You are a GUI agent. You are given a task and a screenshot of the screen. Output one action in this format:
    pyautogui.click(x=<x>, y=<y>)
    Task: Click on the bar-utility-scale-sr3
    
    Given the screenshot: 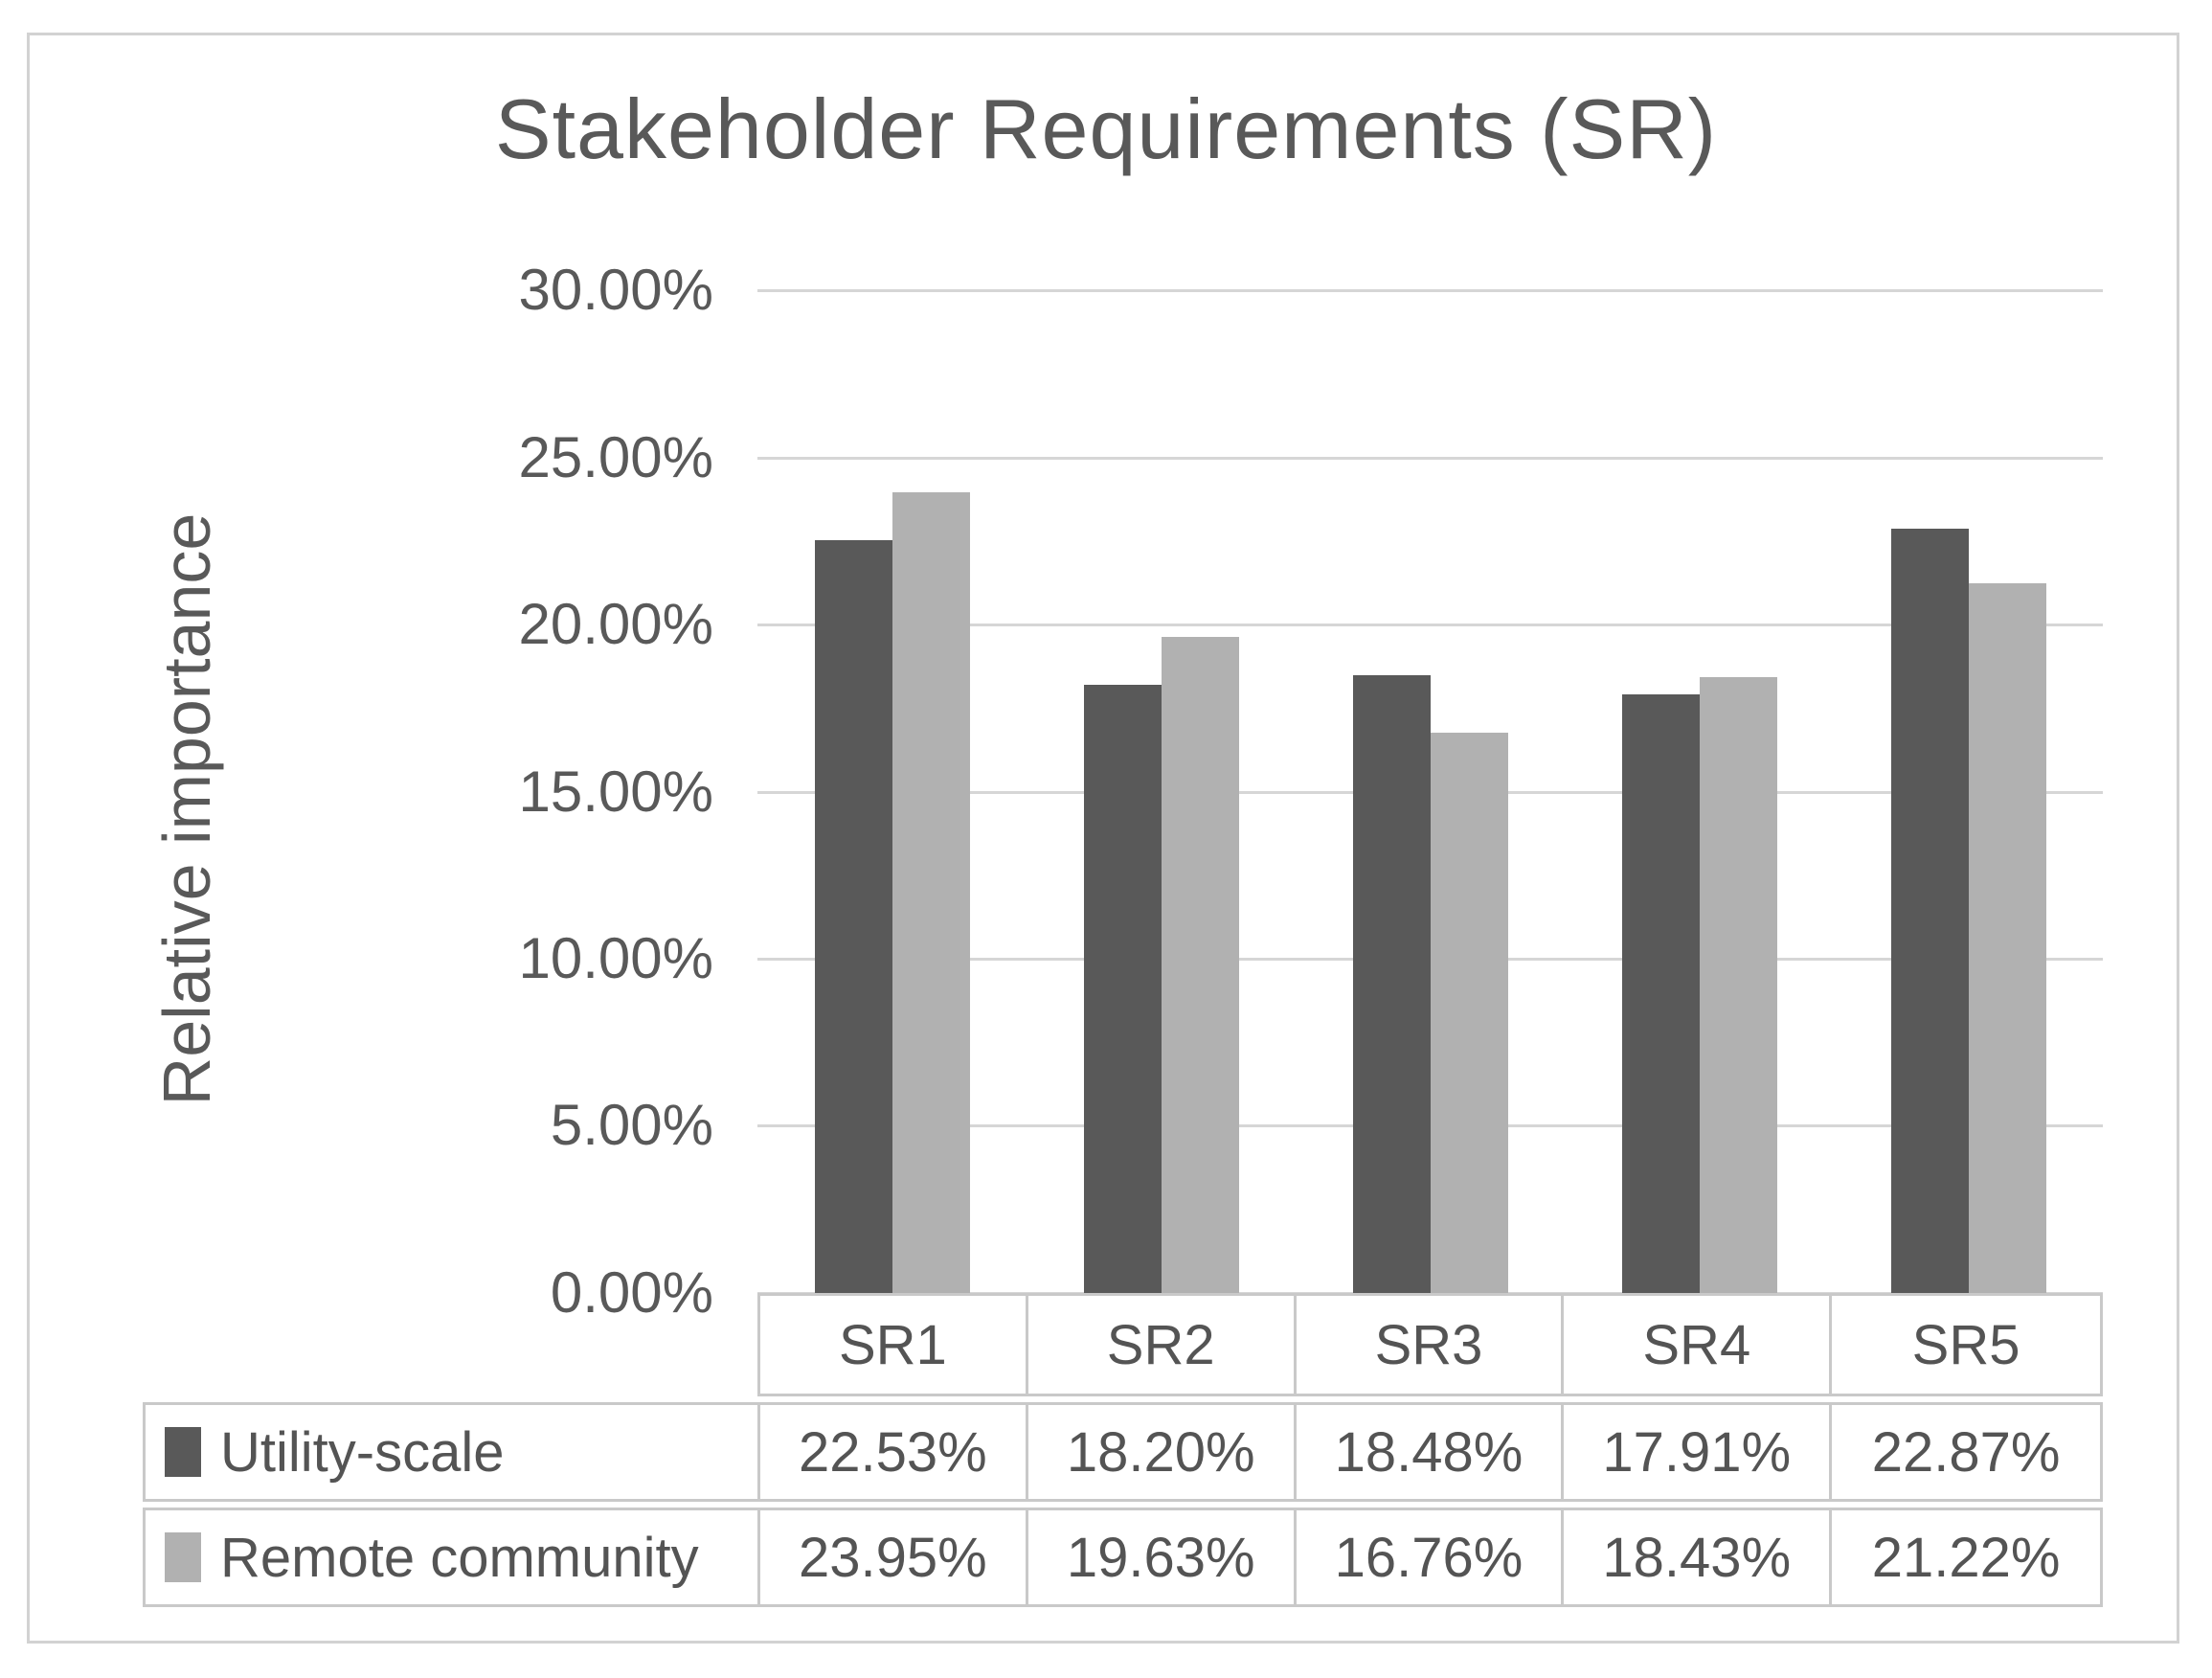 What is the action you would take?
    pyautogui.click(x=1391, y=984)
    